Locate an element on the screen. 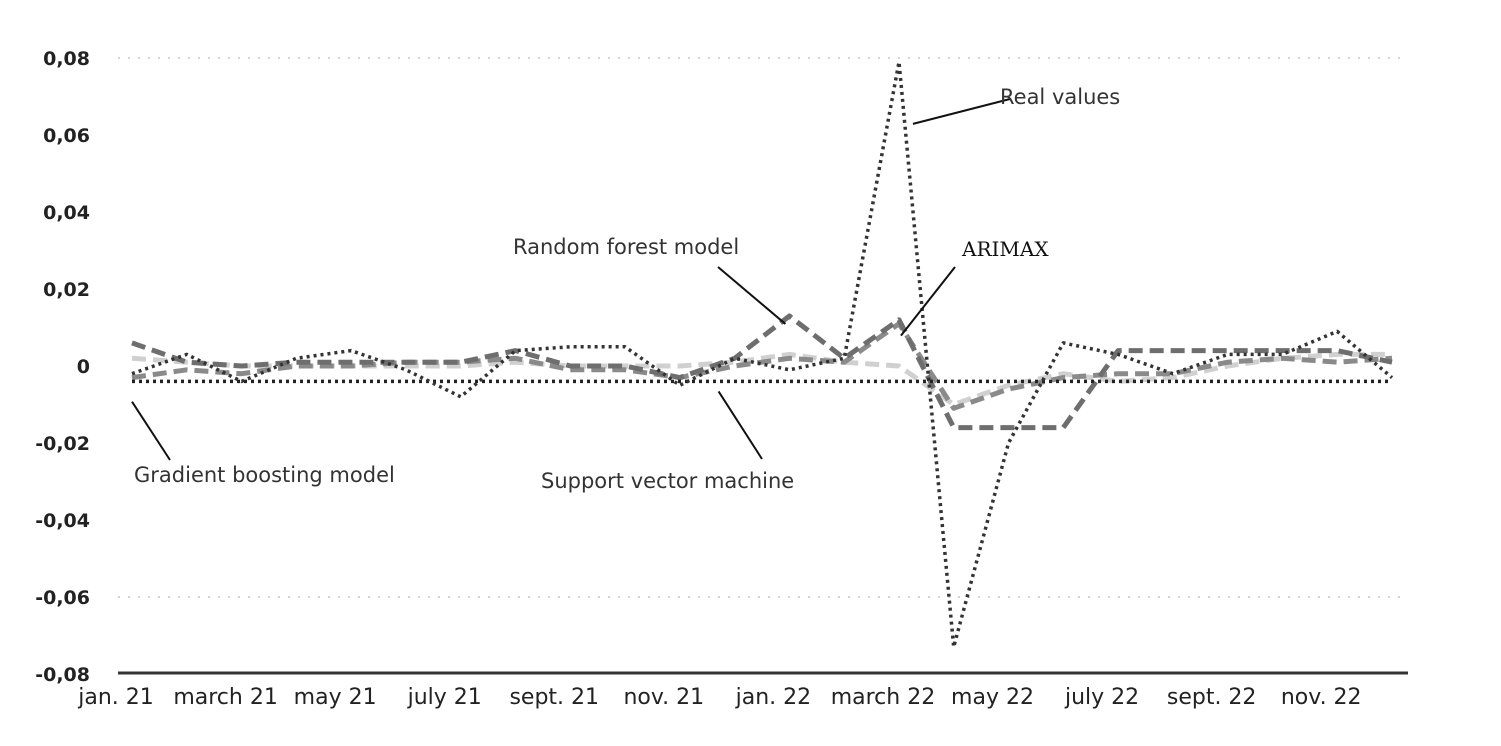  x-tick-label: jan. 21 is located at coordinates (115, 697).